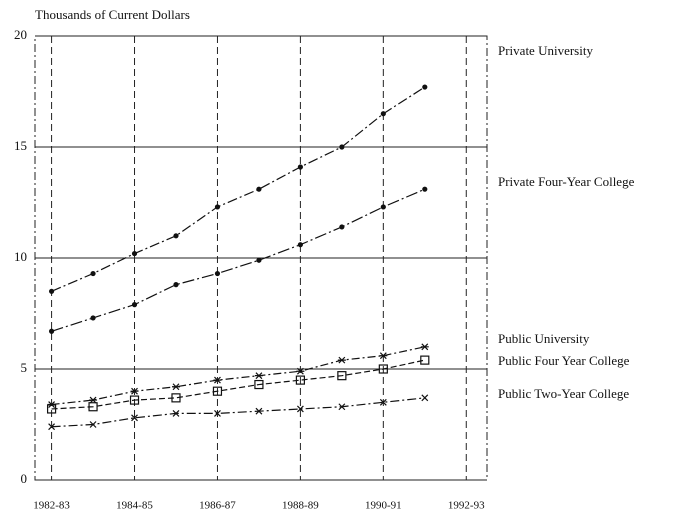 The height and width of the screenshot is (518, 678). Describe the element at coordinates (563, 393) in the screenshot. I see `series-label: Public Two-Year College` at that location.